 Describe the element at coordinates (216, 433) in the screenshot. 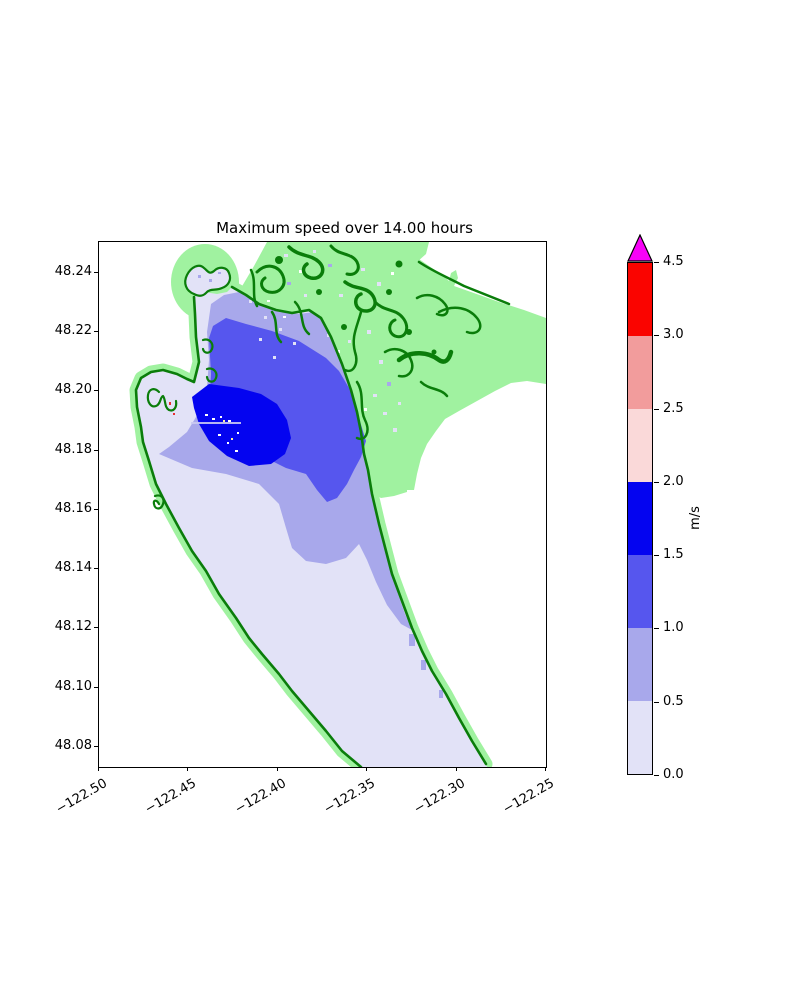

I see `core-dry-speckles` at that location.